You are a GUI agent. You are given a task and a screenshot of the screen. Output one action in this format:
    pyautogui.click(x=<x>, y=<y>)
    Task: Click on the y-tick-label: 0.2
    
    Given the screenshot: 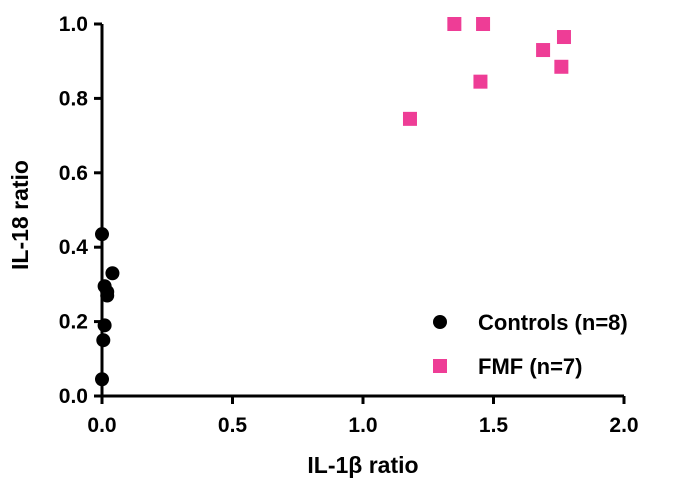 What is the action you would take?
    pyautogui.click(x=73, y=322)
    